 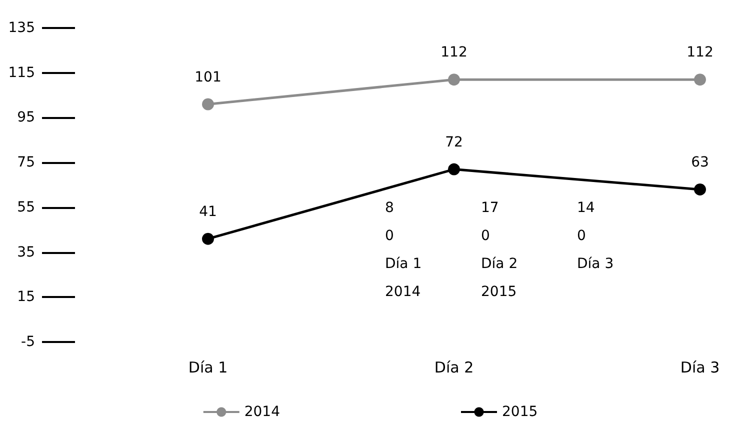 I want to click on y-tick-label: 15, so click(x=26, y=297).